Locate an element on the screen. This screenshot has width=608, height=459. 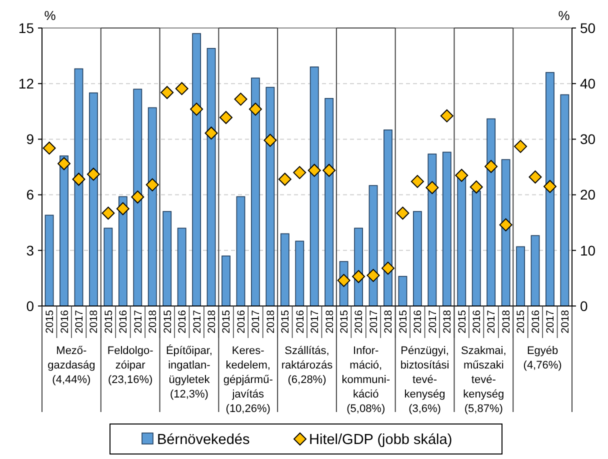
text: Egyéb (4,76%) is located at coordinates (542, 358).